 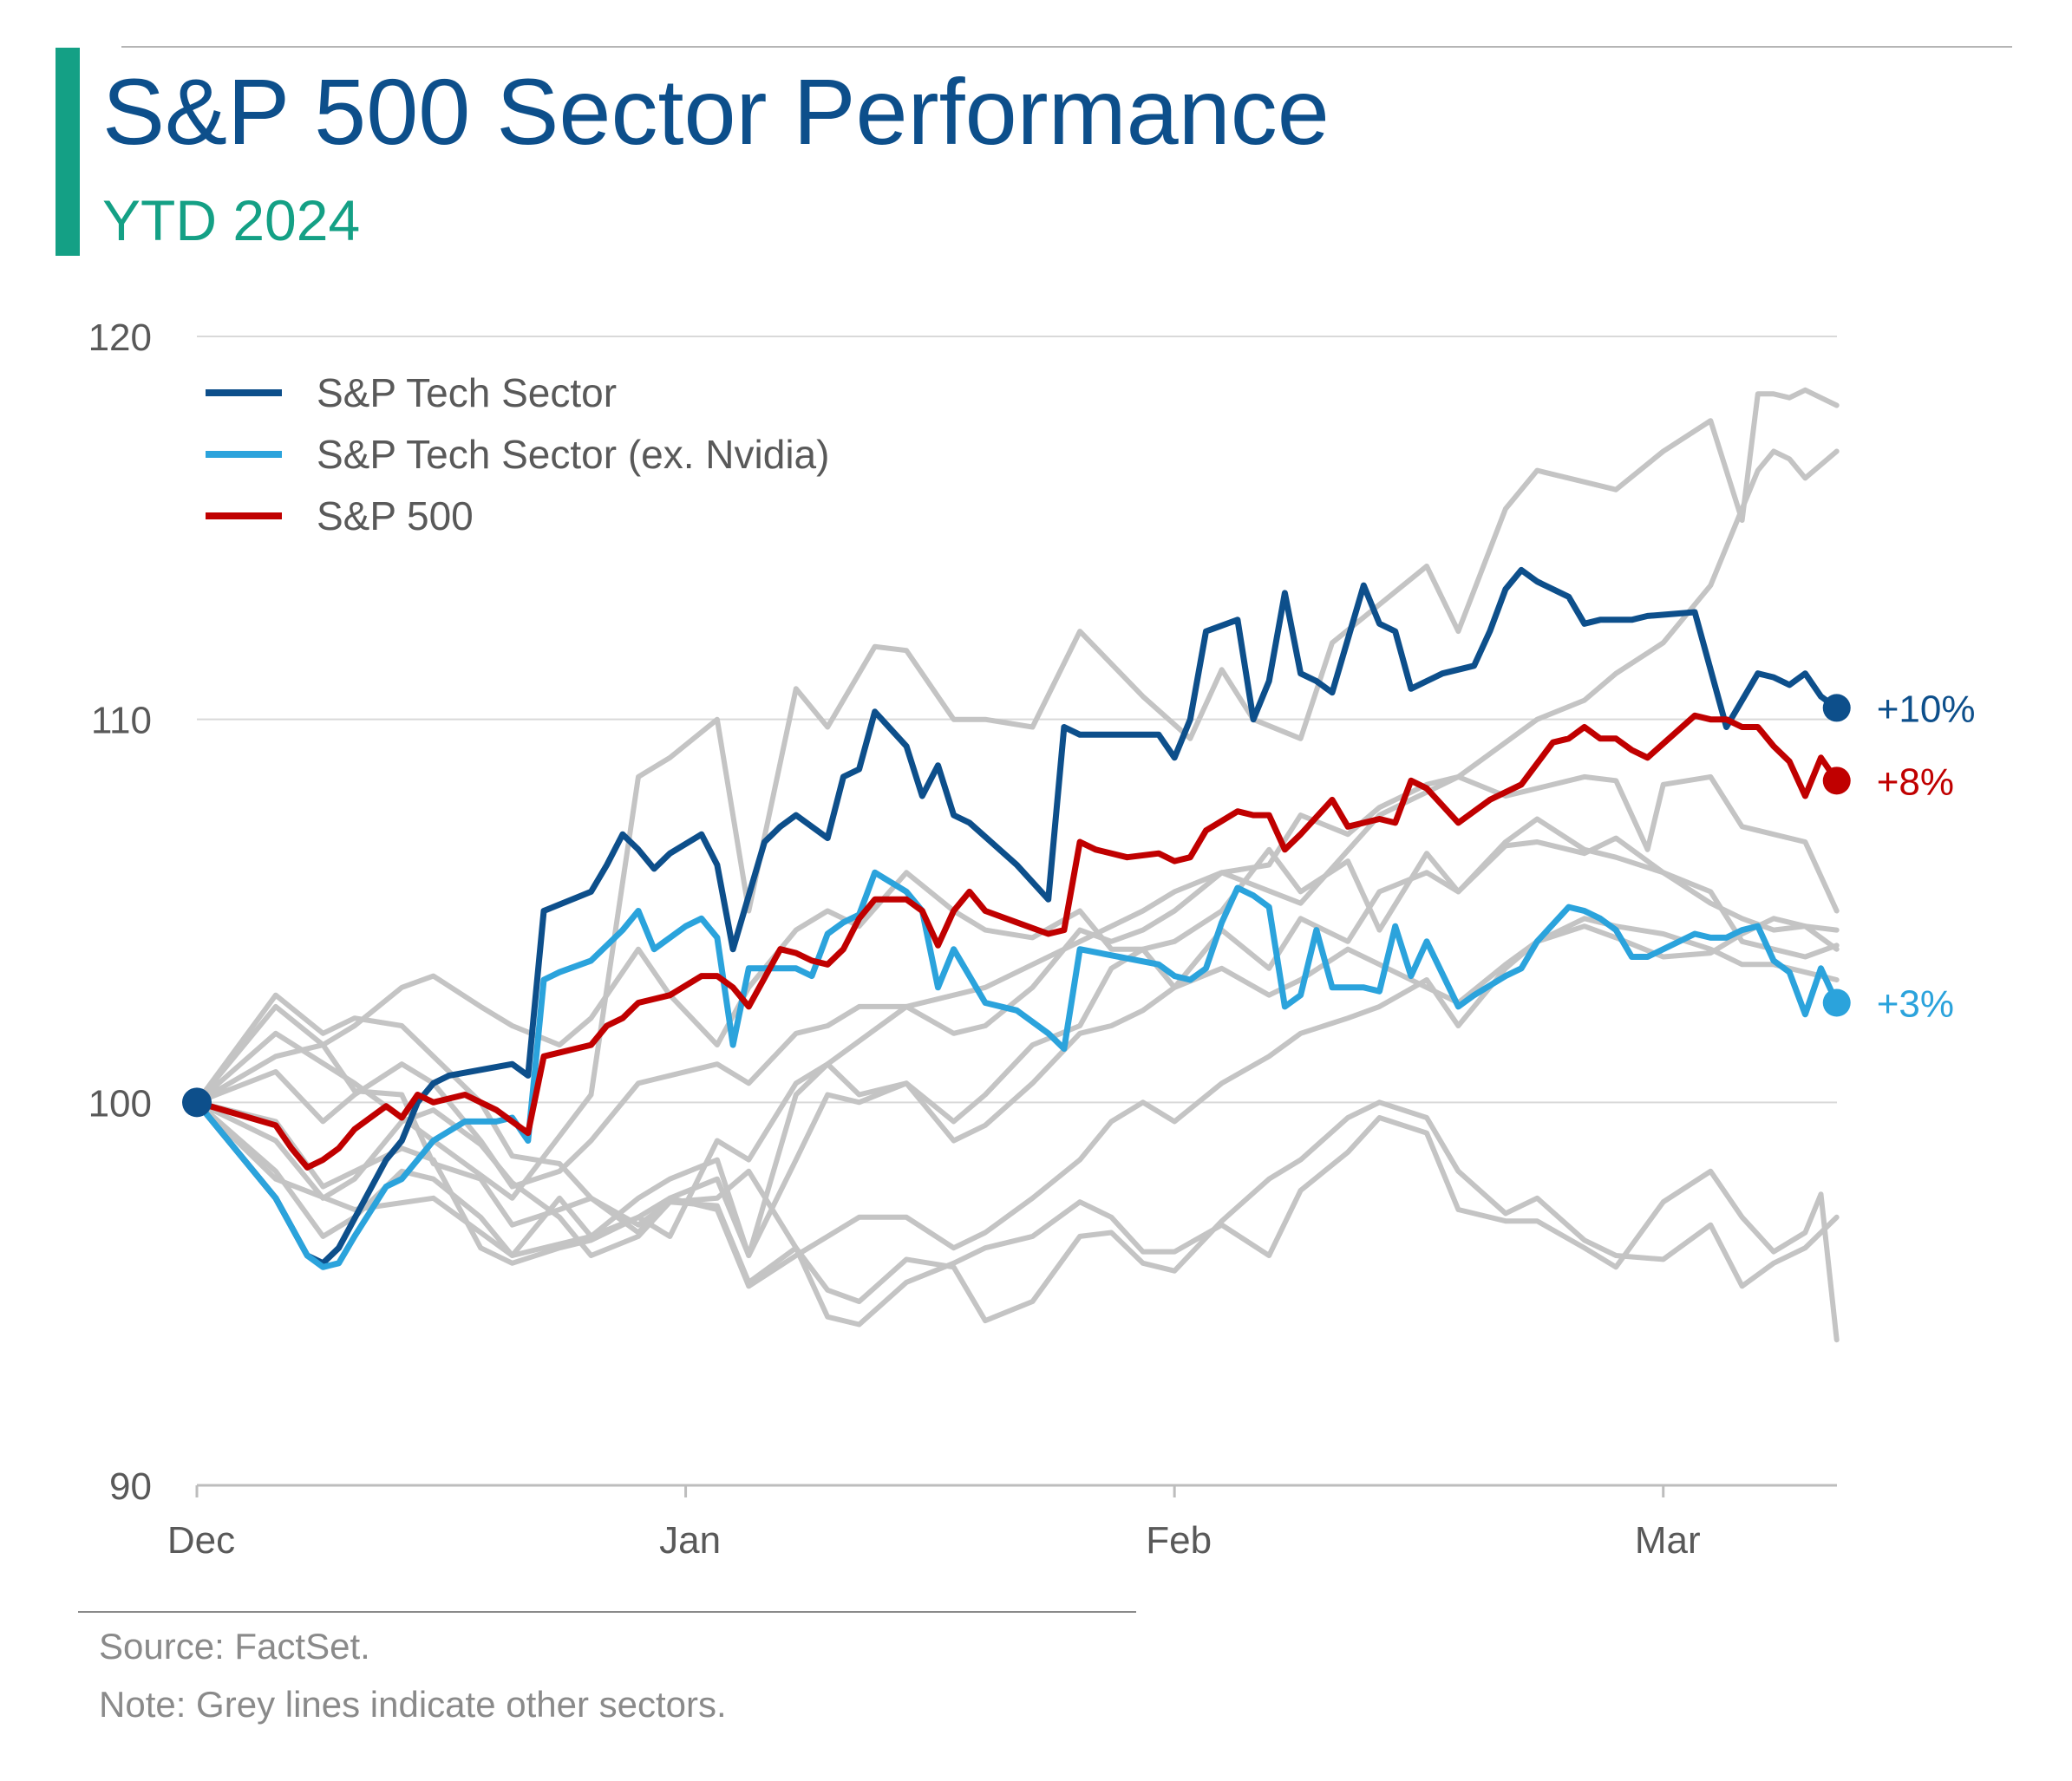 I want to click on x-tick-label: Feb, so click(x=1179, y=1540).